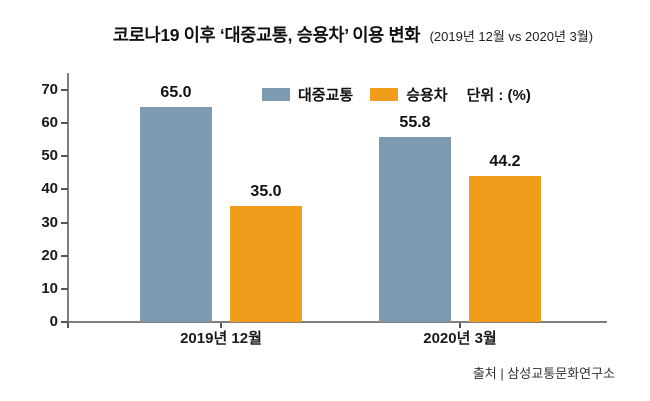  What do you see at coordinates (415, 229) in the screenshot?
I see `bar-series0-group1` at bounding box center [415, 229].